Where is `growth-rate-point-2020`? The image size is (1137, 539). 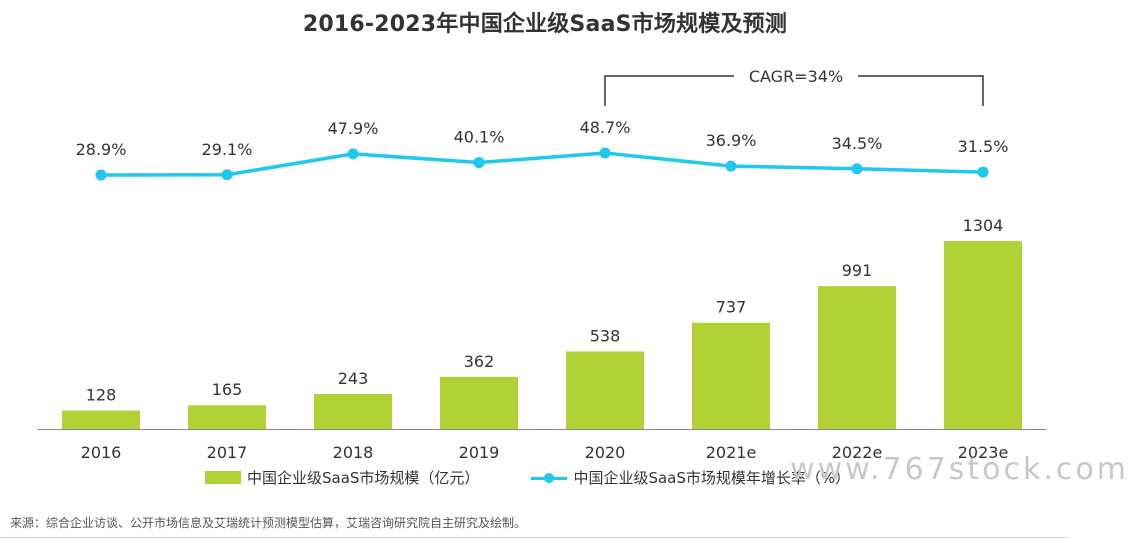 growth-rate-point-2020 is located at coordinates (605, 153).